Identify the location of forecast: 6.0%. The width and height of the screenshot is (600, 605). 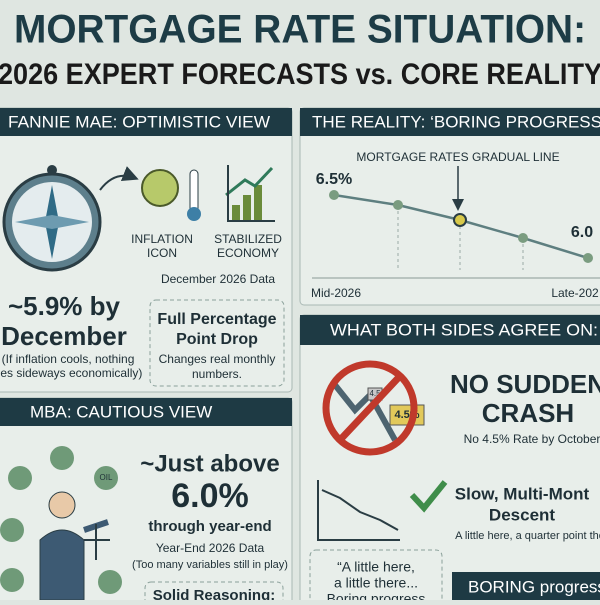
(210, 496).